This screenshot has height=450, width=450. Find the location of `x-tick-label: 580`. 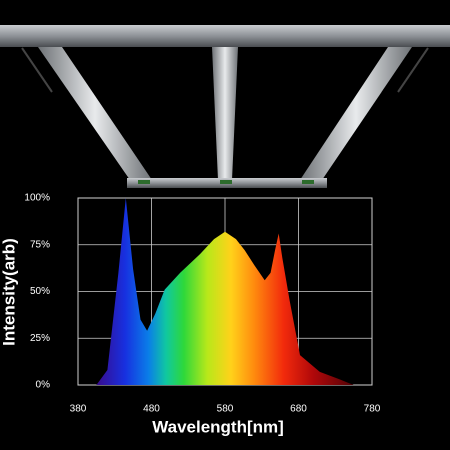

x-tick-label: 580 is located at coordinates (225, 409).